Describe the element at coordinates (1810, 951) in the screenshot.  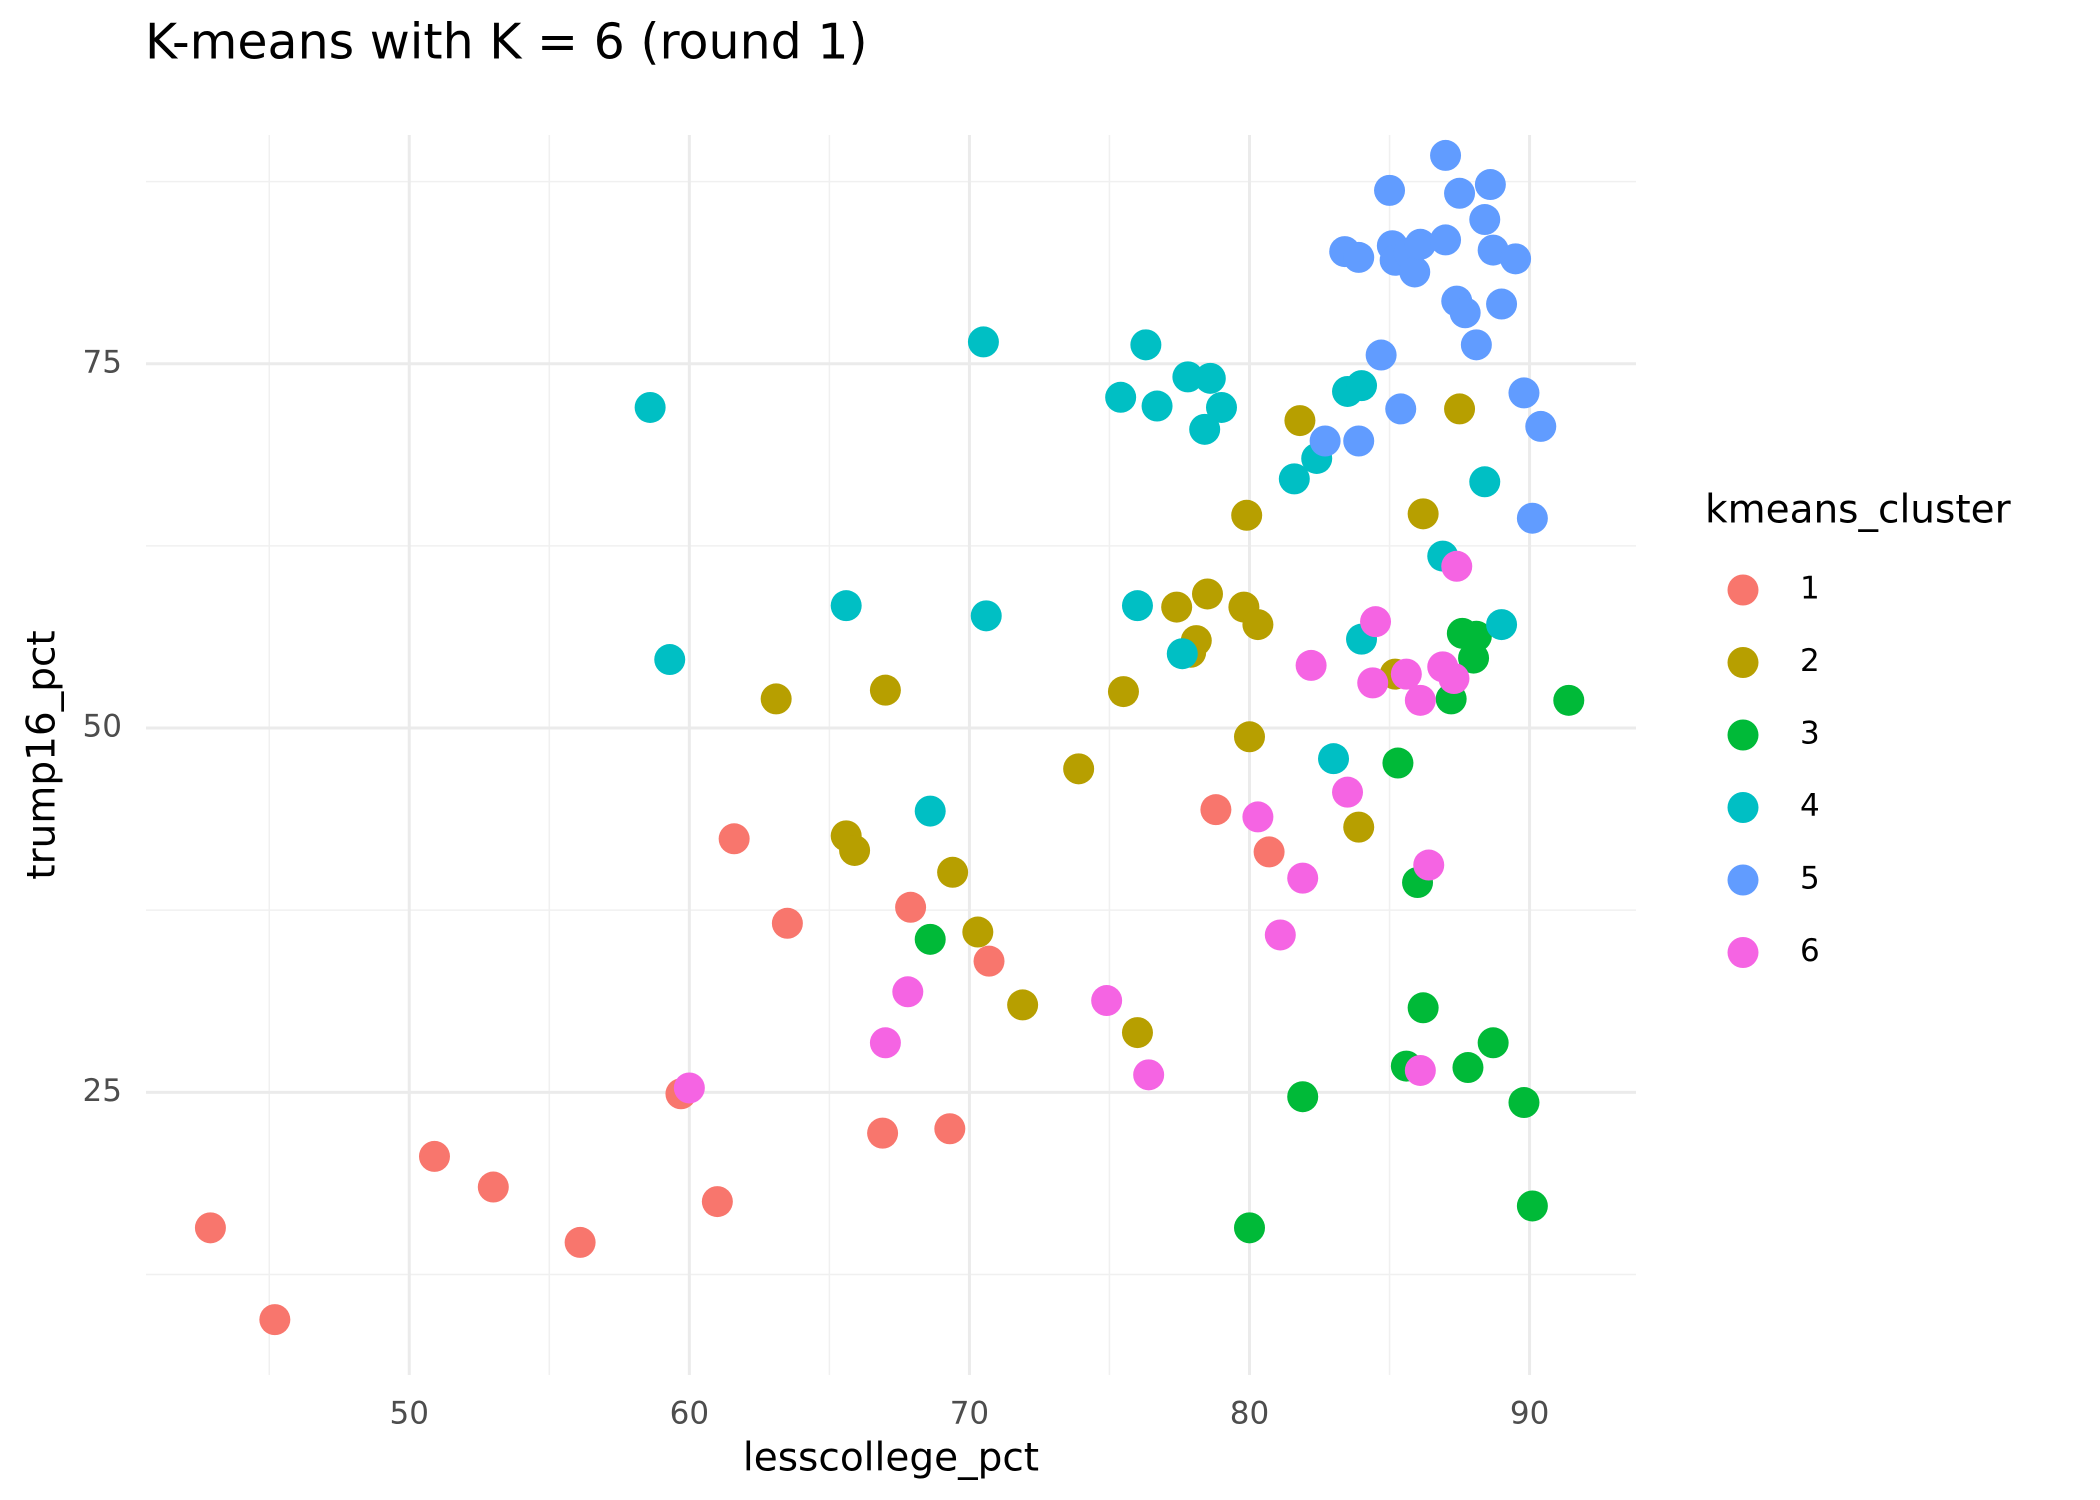
I see `legend-label: 6` at that location.